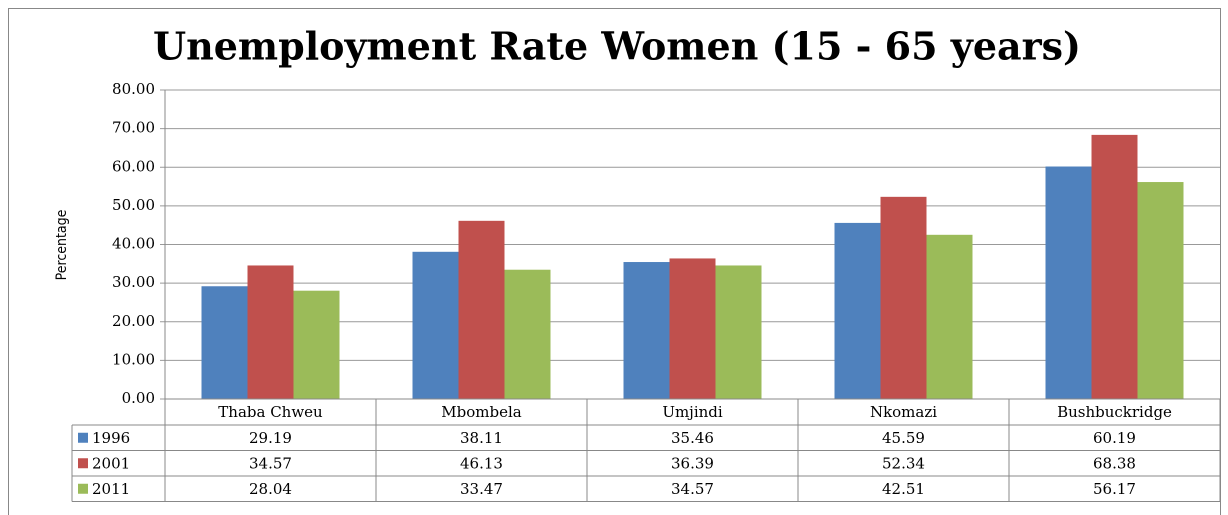 This screenshot has width=1228, height=515. Describe the element at coordinates (481, 463) in the screenshot. I see `table-value: 46.13` at that location.